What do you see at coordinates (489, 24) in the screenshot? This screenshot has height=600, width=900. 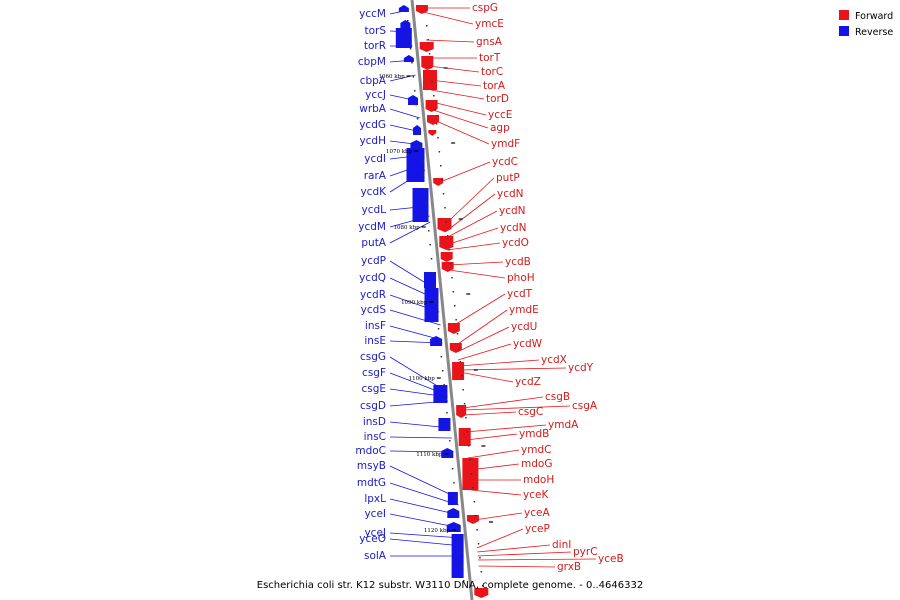 I see `forward-gene-label: ymcE` at bounding box center [489, 24].